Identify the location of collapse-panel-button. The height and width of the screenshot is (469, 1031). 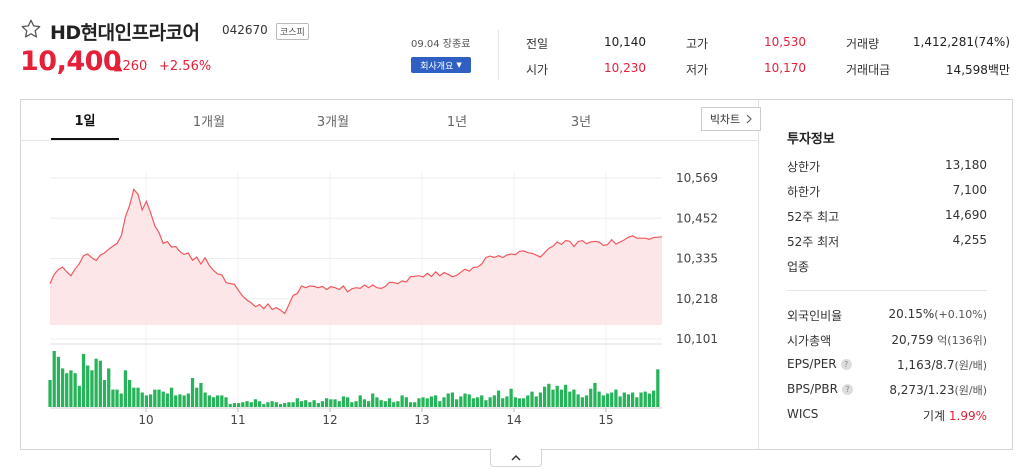
(516, 458).